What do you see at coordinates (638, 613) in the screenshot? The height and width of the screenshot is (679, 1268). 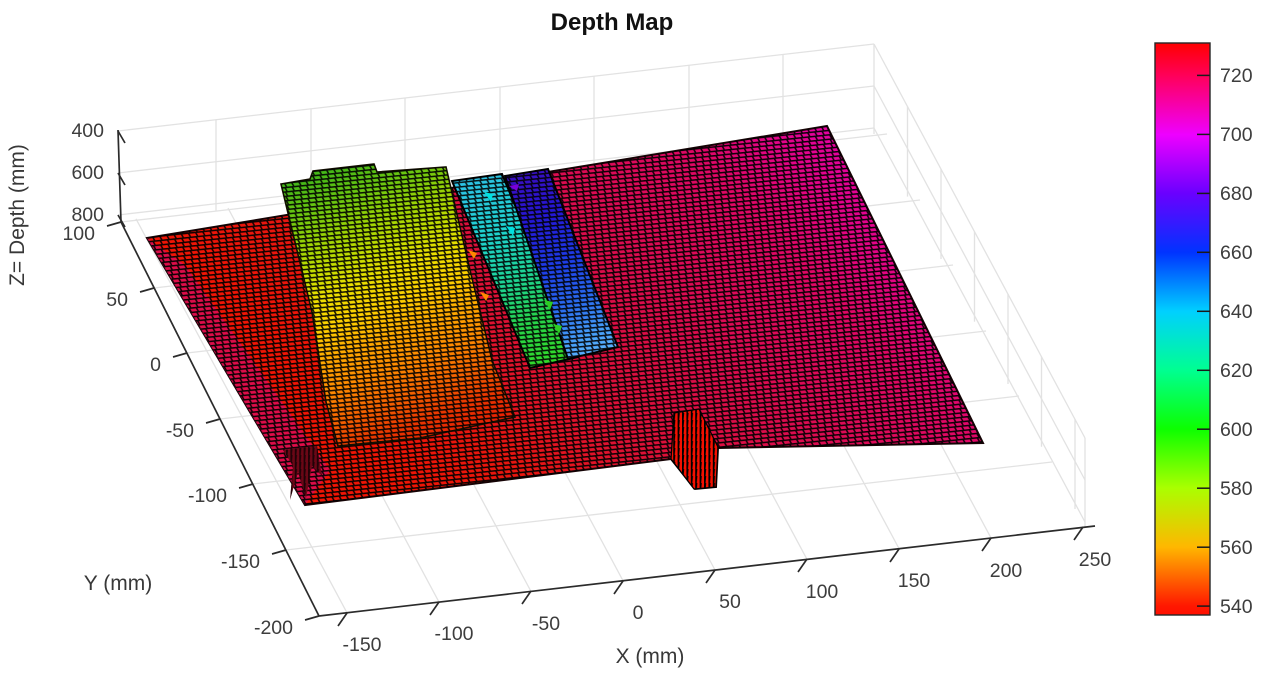 I see `x-tick-label: 0` at bounding box center [638, 613].